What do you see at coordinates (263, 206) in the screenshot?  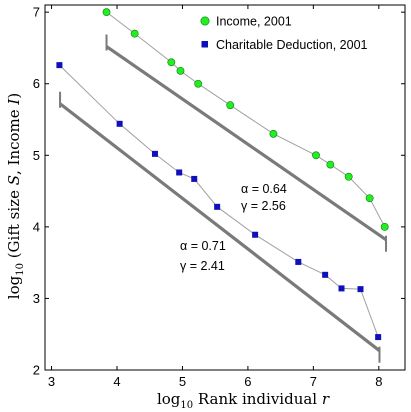 I see `annotation-gamma-income: γ = 2.56` at bounding box center [263, 206].